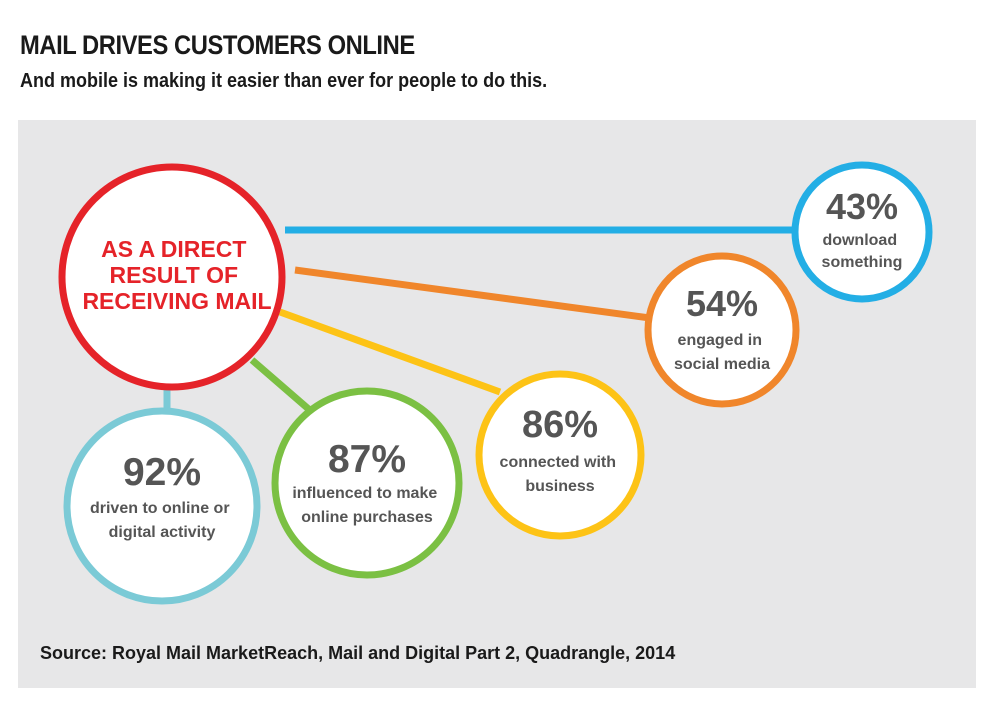  I want to click on connector-line-purchases, so click(282, 386).